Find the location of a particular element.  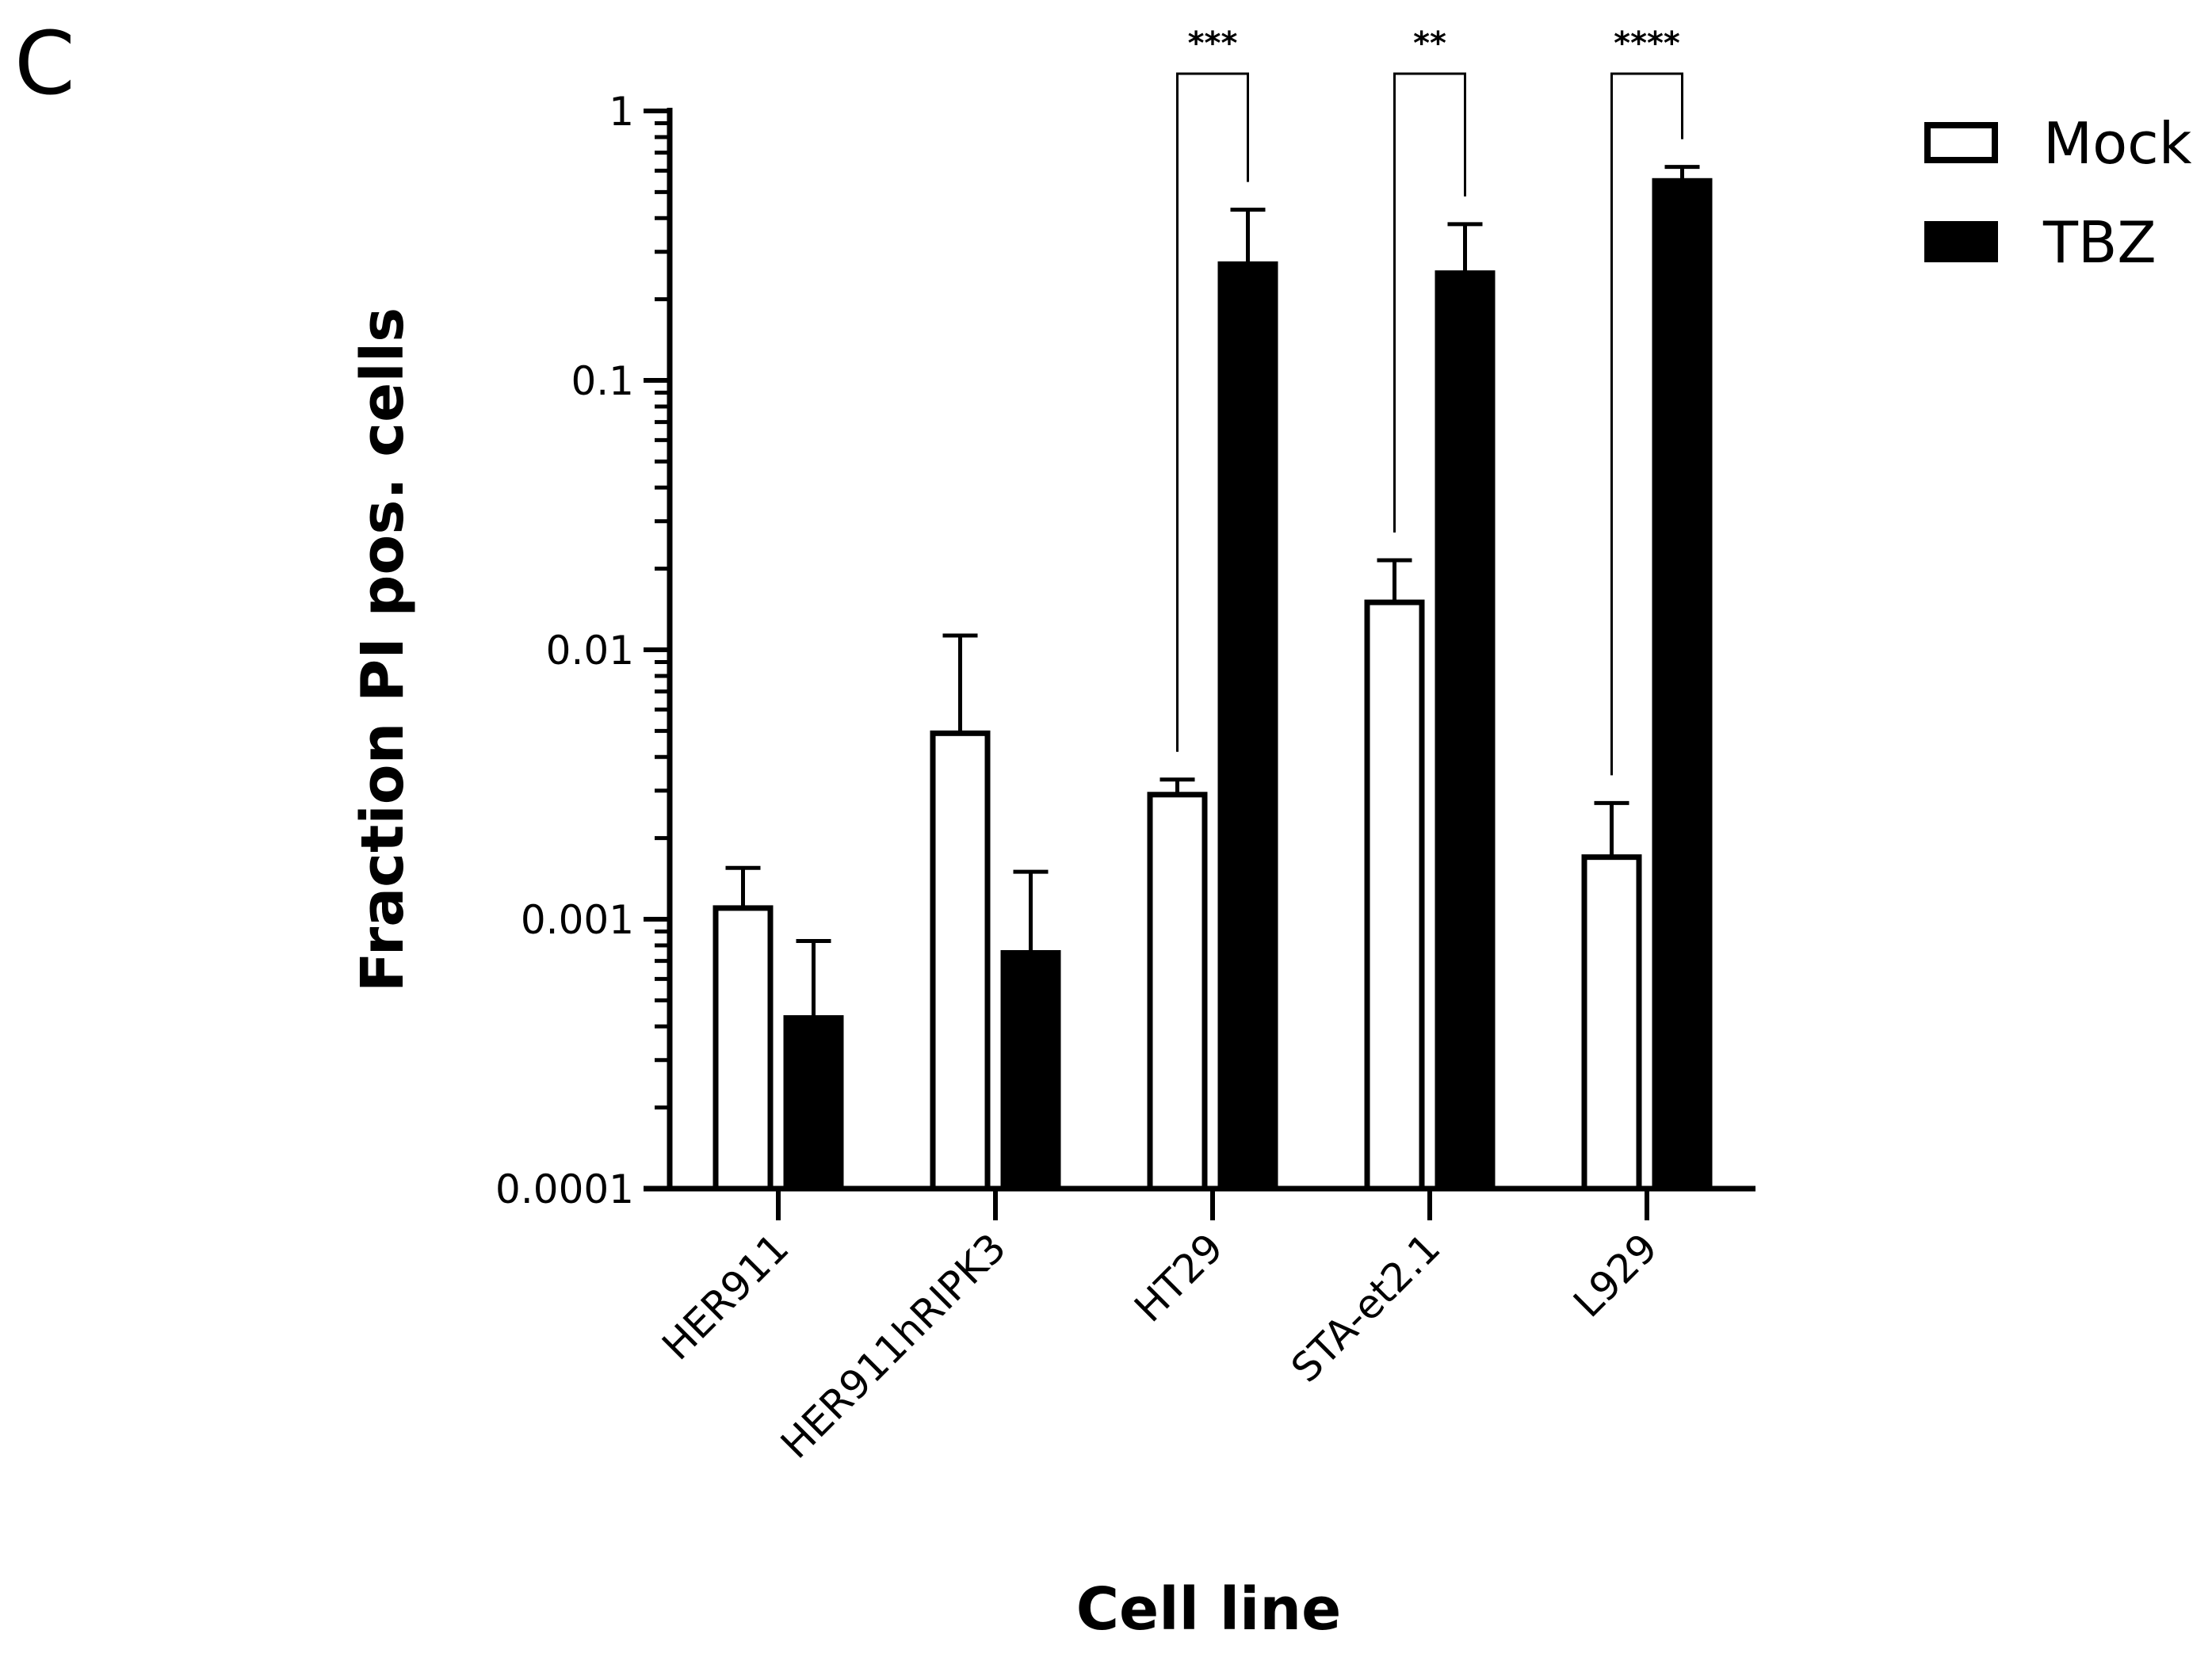

y-tick-label: 0.0001 is located at coordinates (564, 1189).